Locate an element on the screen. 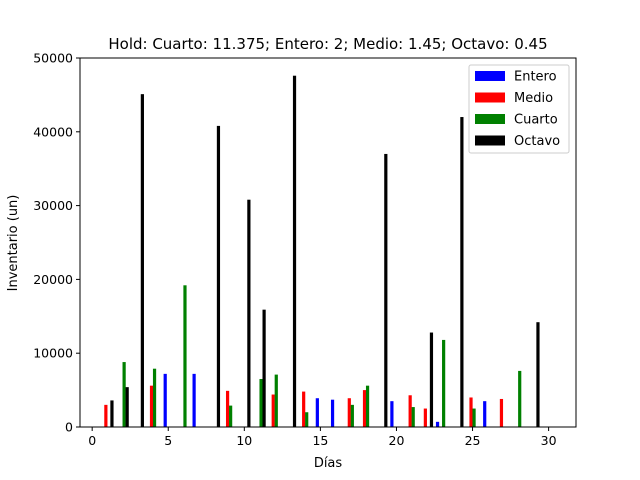 The image size is (640, 480). x-tick-label: 0 is located at coordinates (92, 440).